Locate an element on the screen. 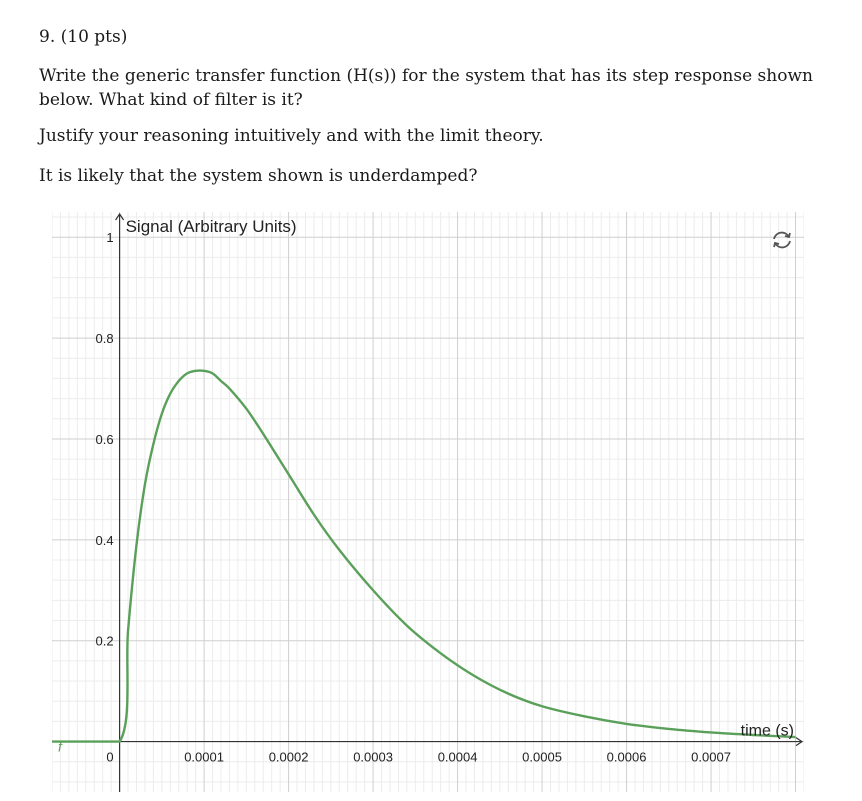 This screenshot has height=801, width=862. x-tick-label: 0.0005 is located at coordinates (542, 757).